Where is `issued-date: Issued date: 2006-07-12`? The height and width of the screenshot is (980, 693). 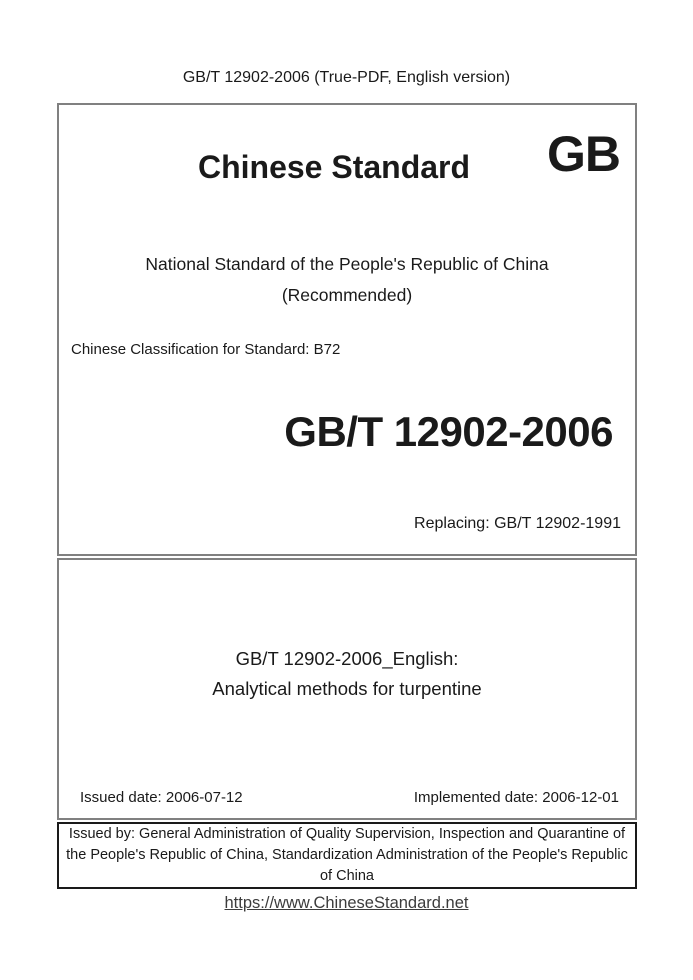 issued-date: Issued date: 2006-07-12 is located at coordinates (161, 797).